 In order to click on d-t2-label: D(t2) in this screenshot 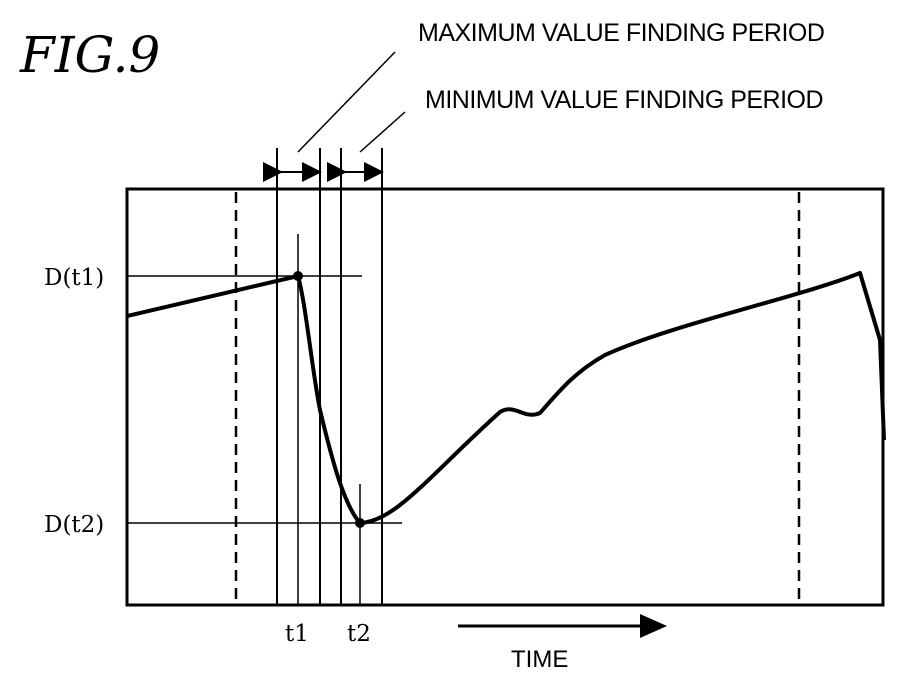, I will do `click(74, 525)`.